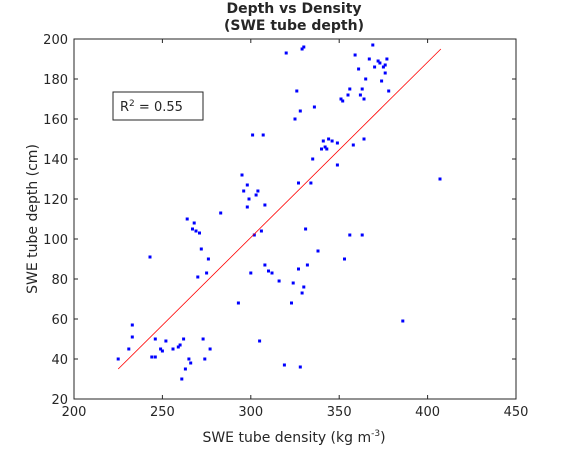  What do you see at coordinates (55, 120) in the screenshot?
I see `y-tick-label: 160` at bounding box center [55, 120].